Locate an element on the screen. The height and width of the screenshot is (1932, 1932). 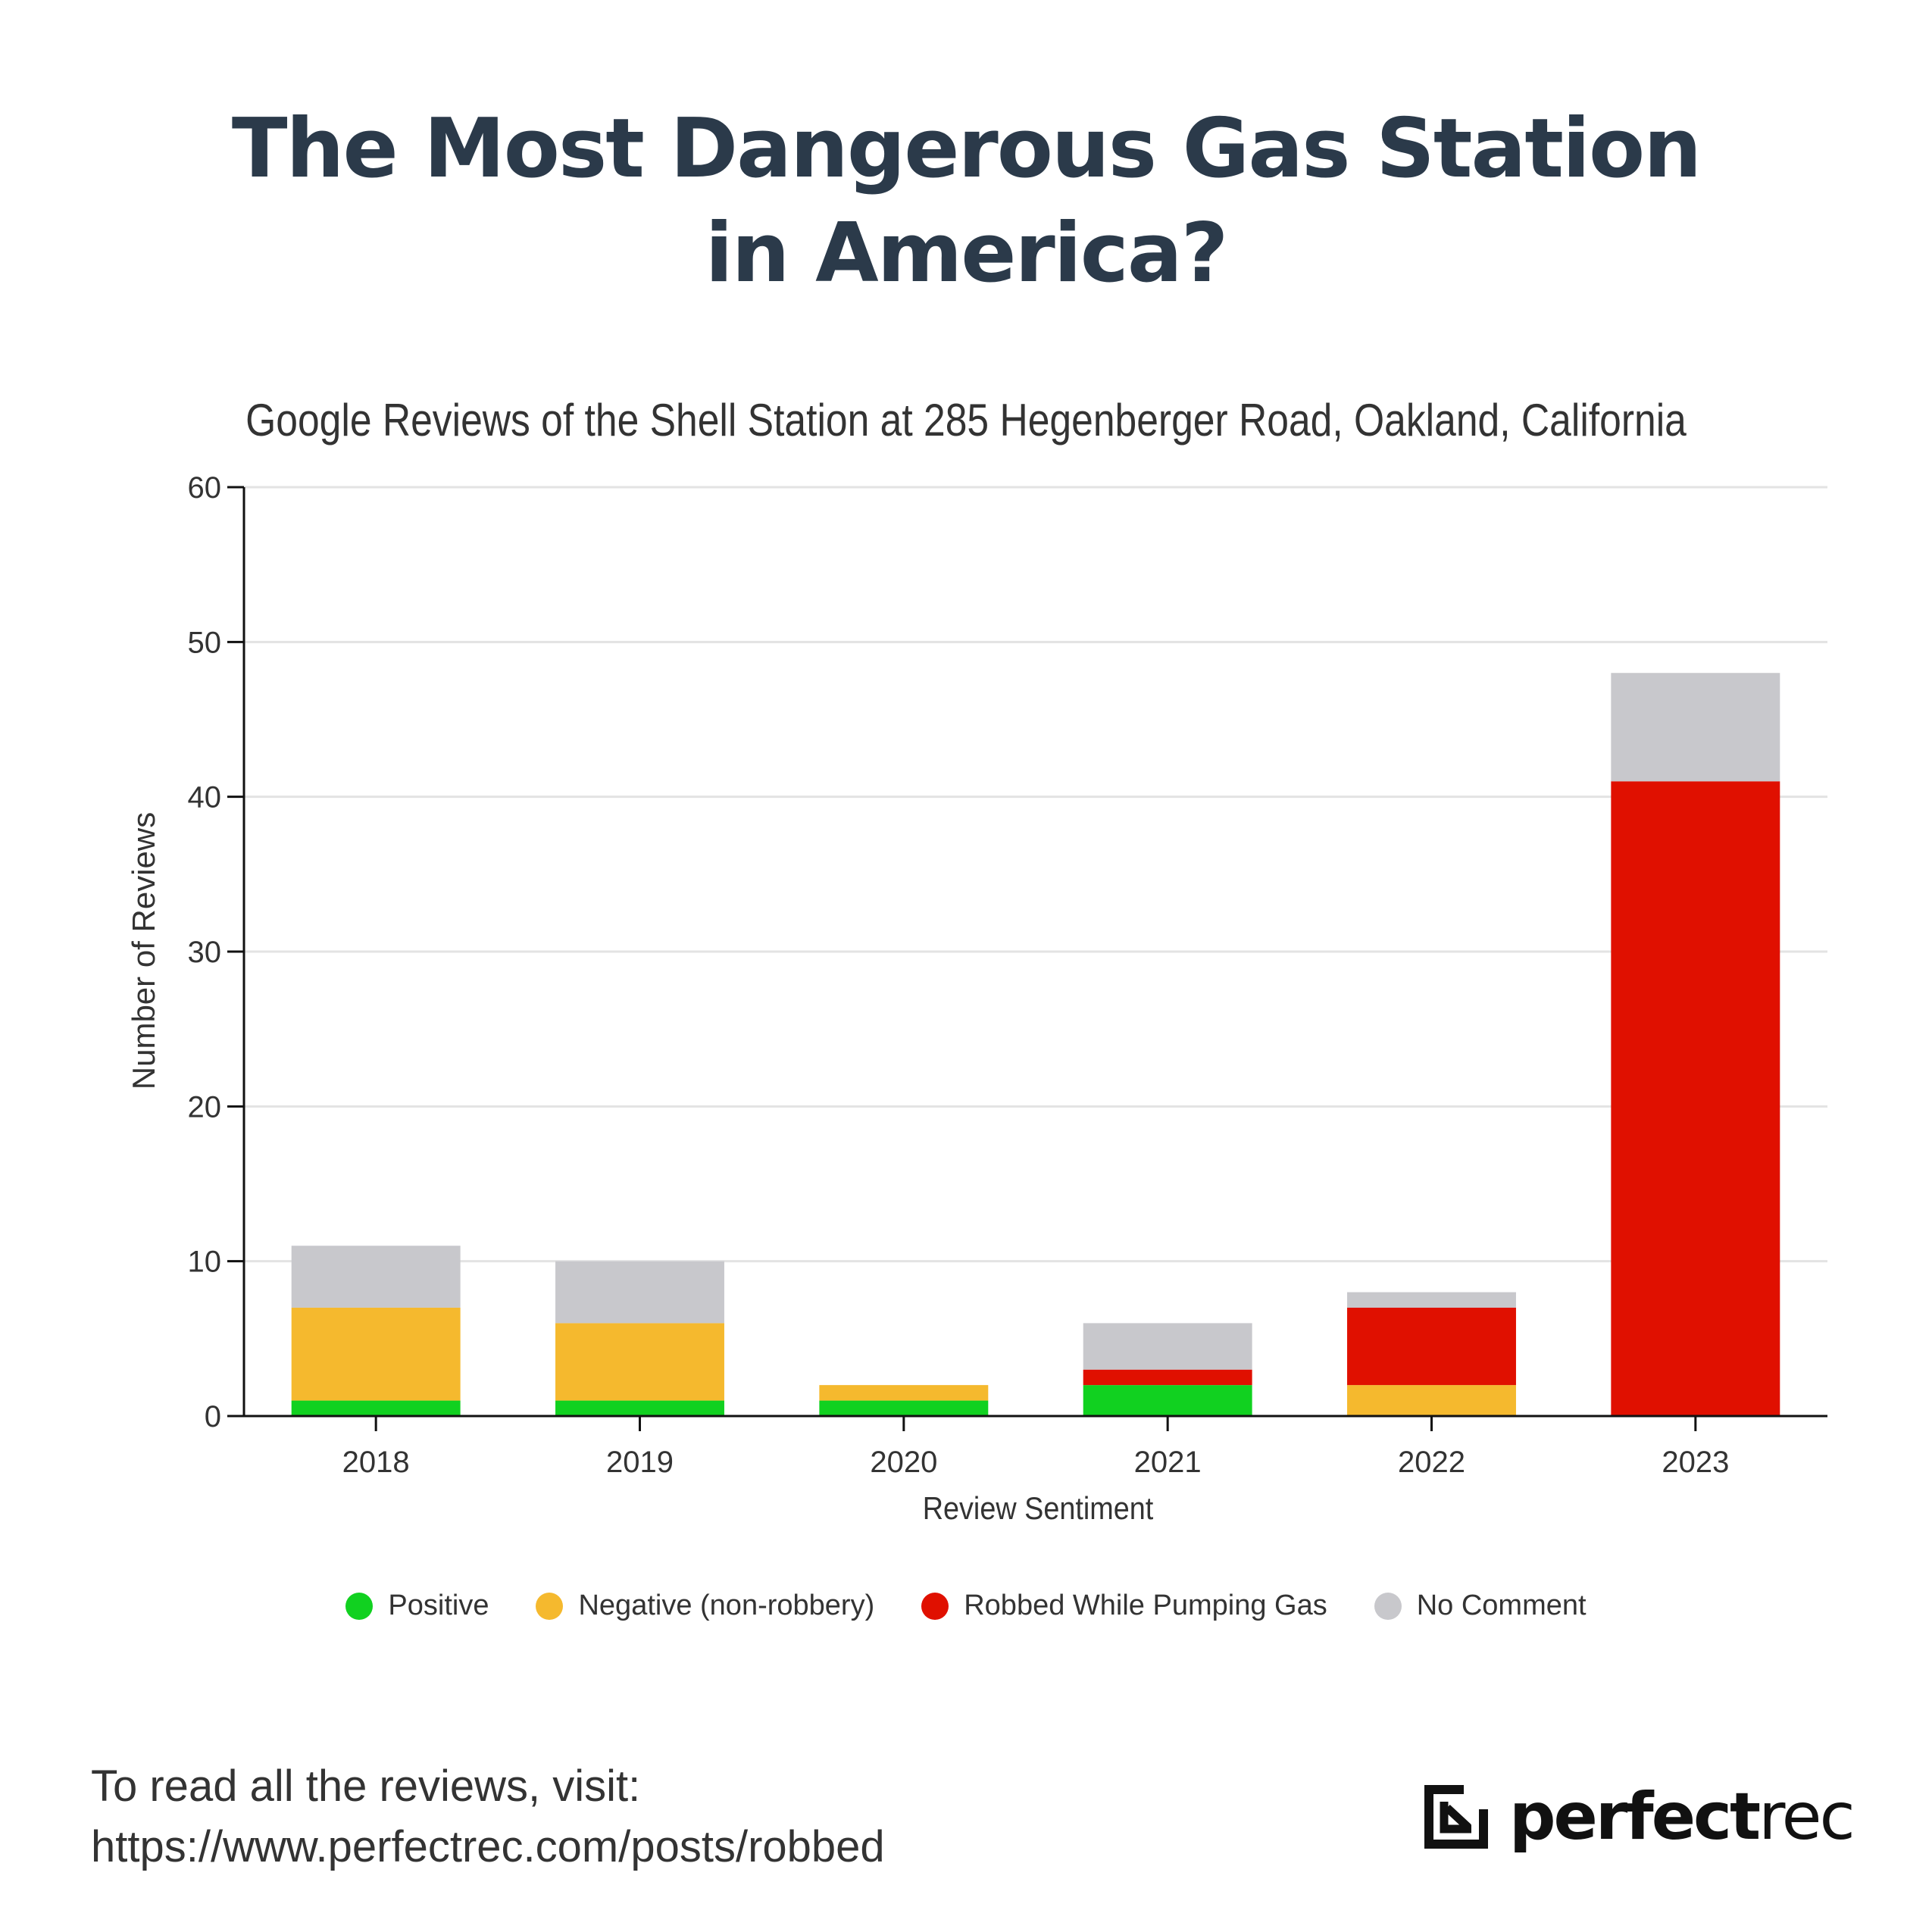
legend-item: No Comment is located at coordinates (1480, 1606).